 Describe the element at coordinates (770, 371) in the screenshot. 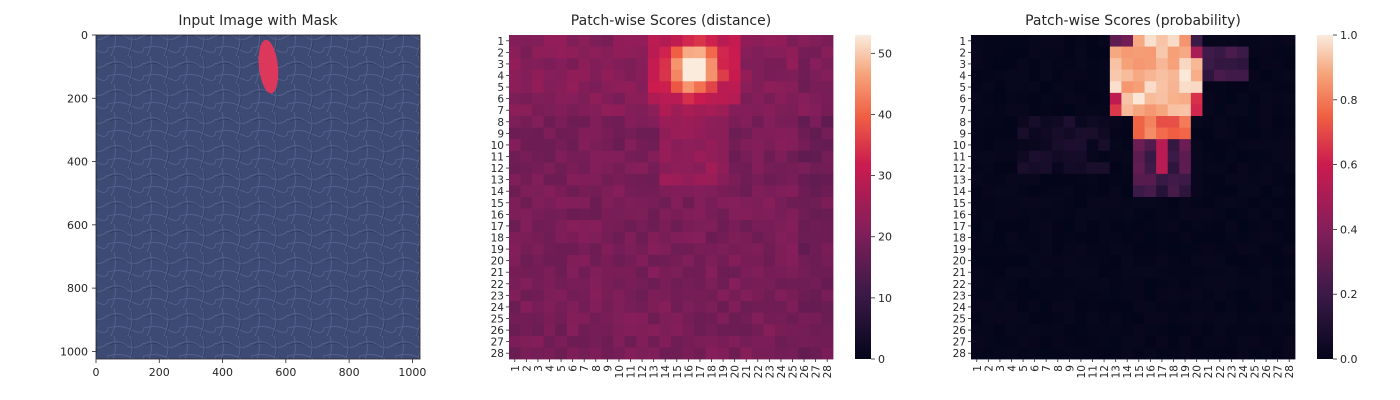

I see `x-tick-label: 23` at that location.